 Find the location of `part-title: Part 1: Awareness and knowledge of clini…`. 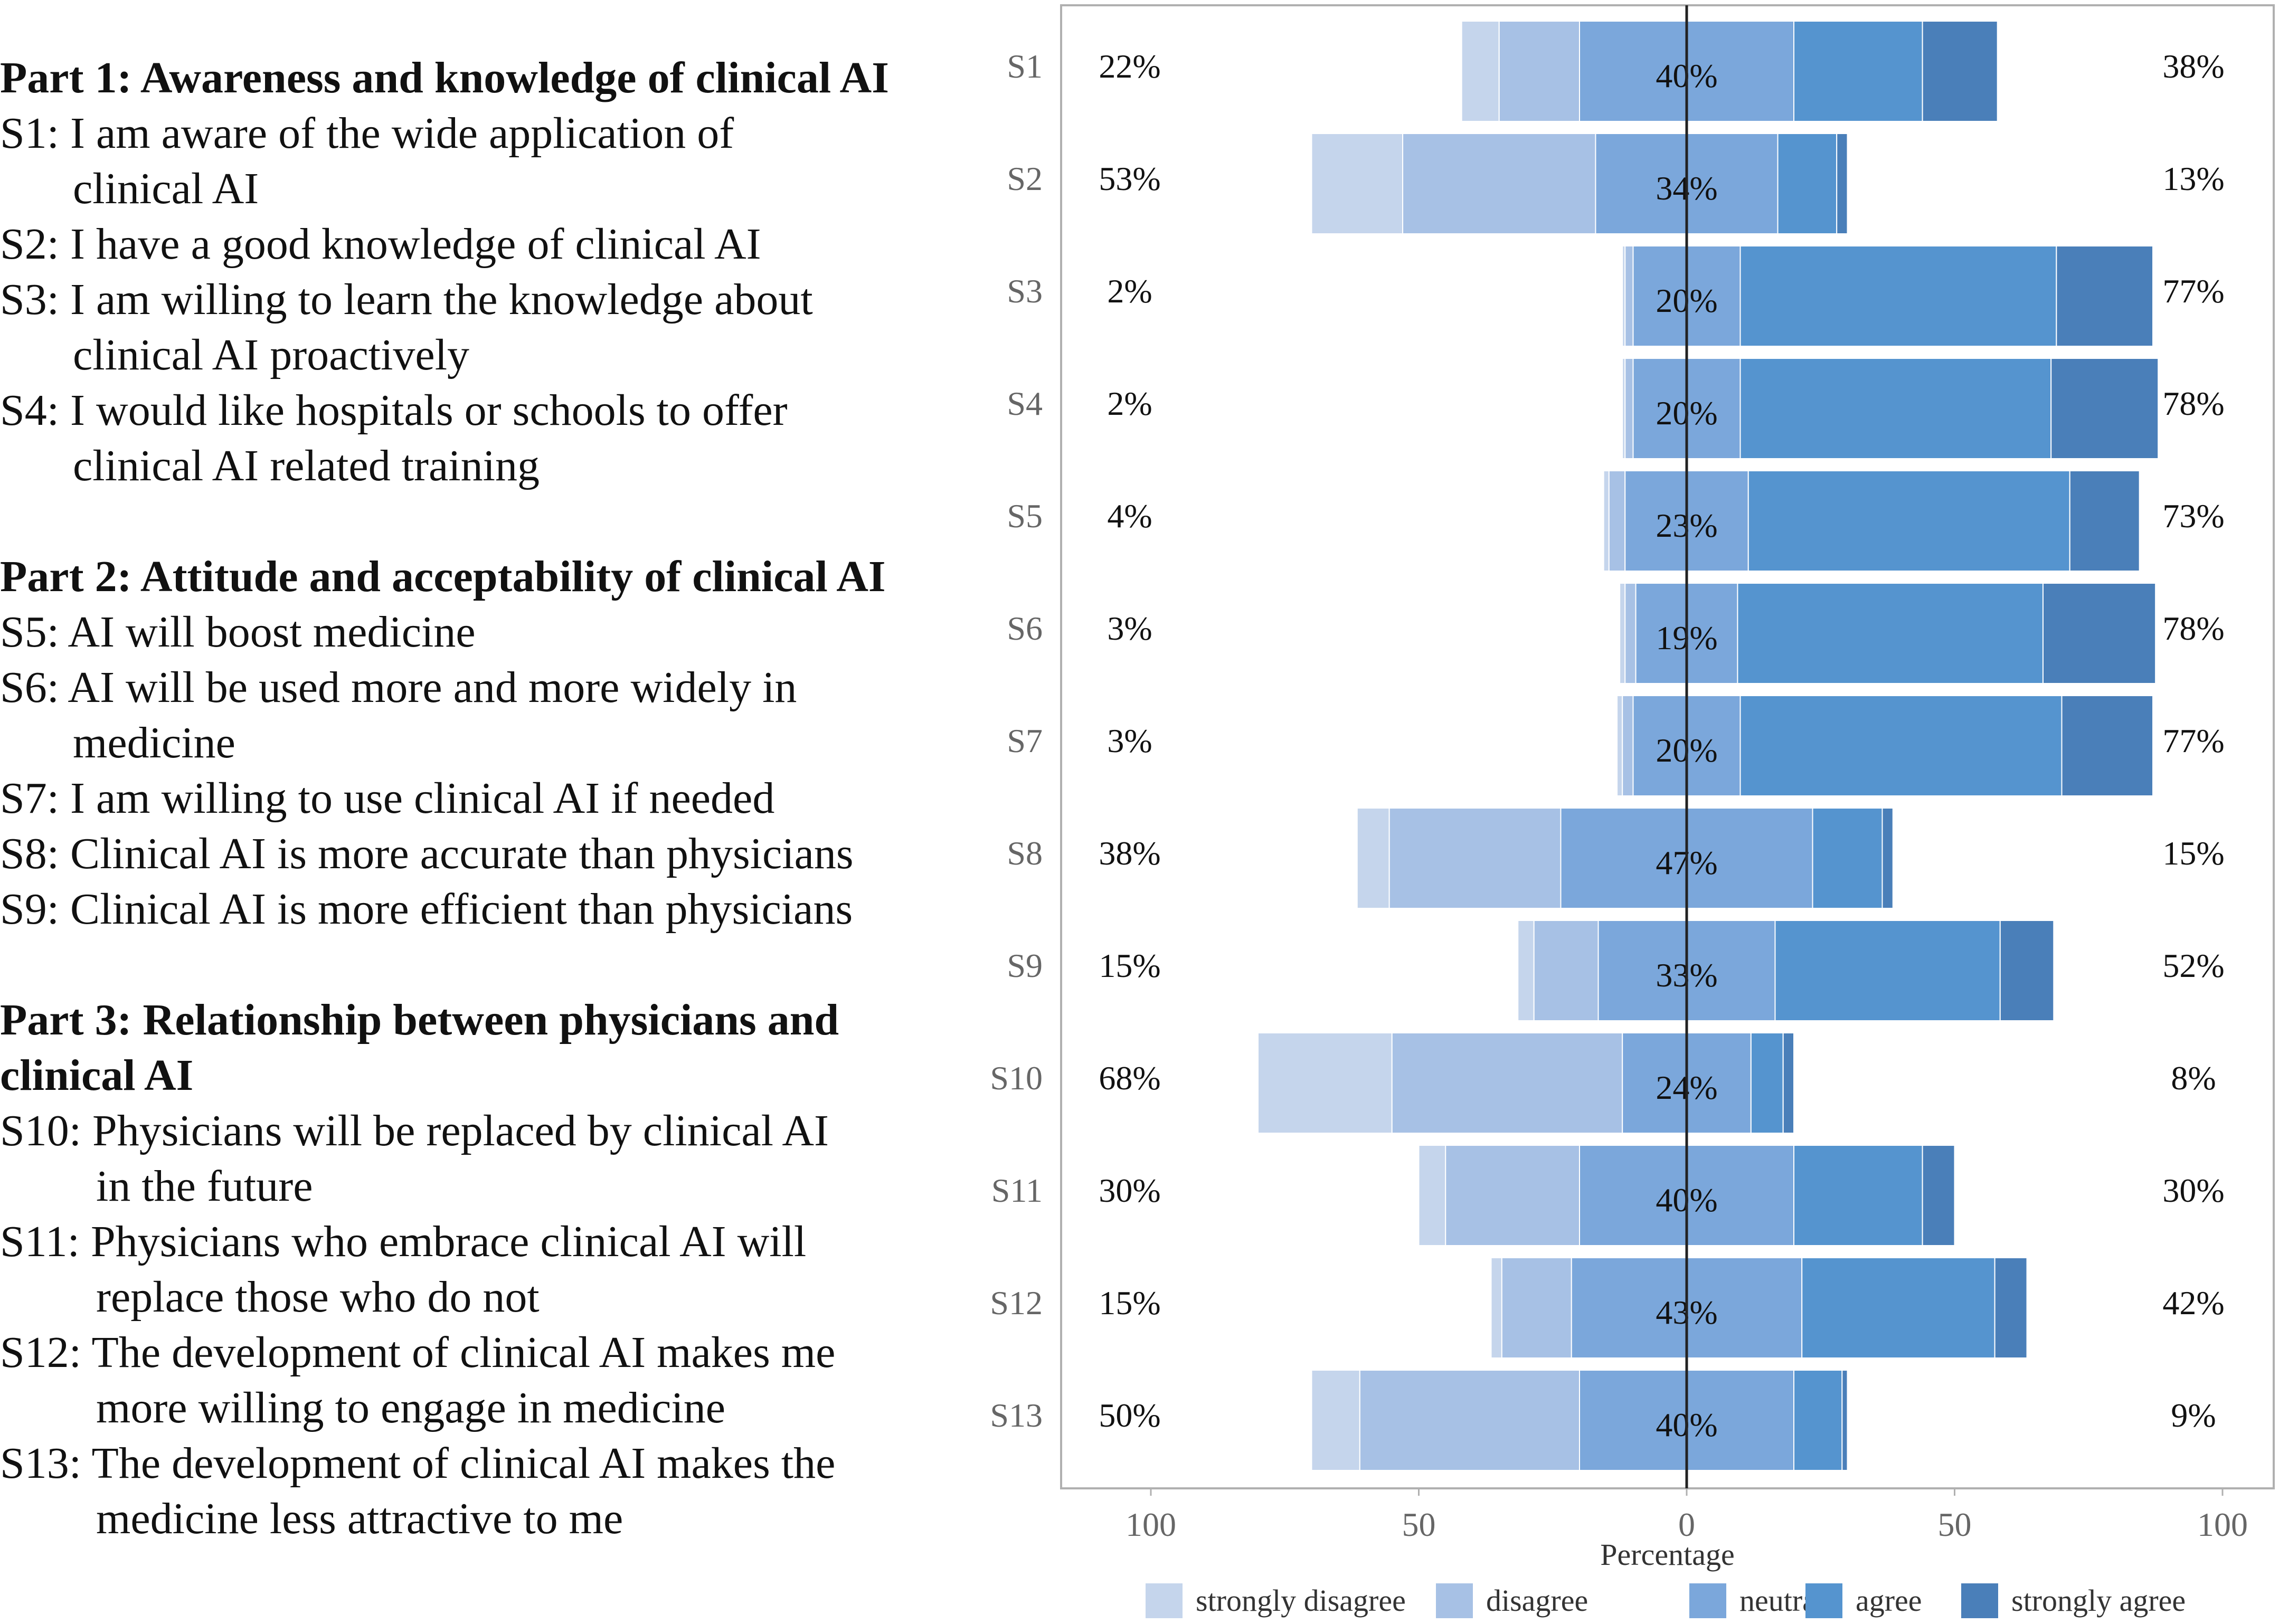

part-title: Part 1: Awareness and knowledge of clini… is located at coordinates (444, 77).